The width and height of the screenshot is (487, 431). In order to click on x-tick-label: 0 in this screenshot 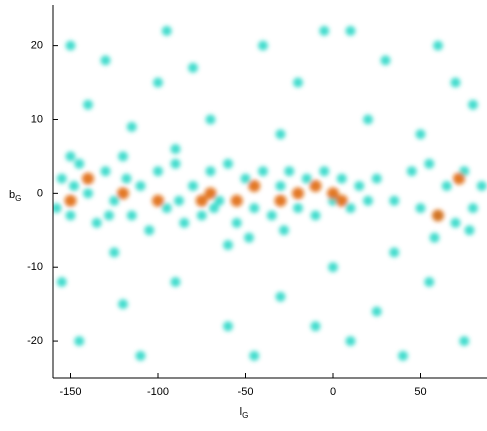, I will do `click(333, 392)`.